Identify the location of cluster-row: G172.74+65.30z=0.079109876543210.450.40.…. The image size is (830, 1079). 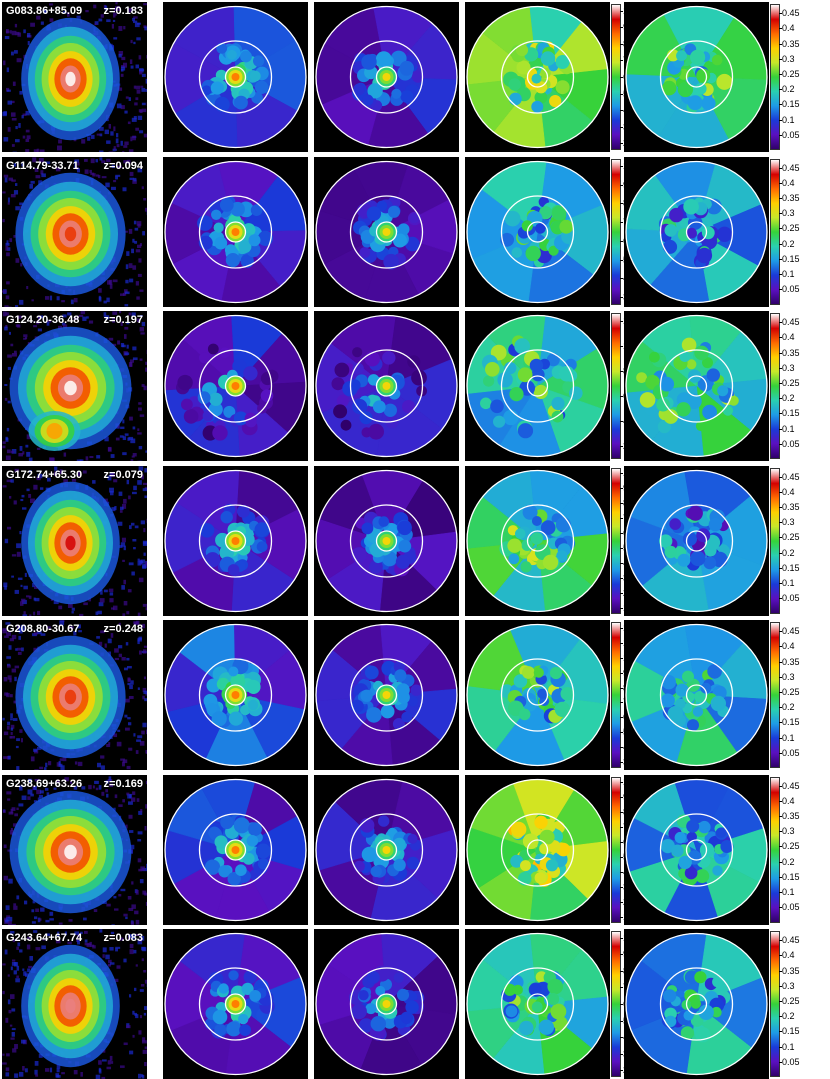
(415, 541).